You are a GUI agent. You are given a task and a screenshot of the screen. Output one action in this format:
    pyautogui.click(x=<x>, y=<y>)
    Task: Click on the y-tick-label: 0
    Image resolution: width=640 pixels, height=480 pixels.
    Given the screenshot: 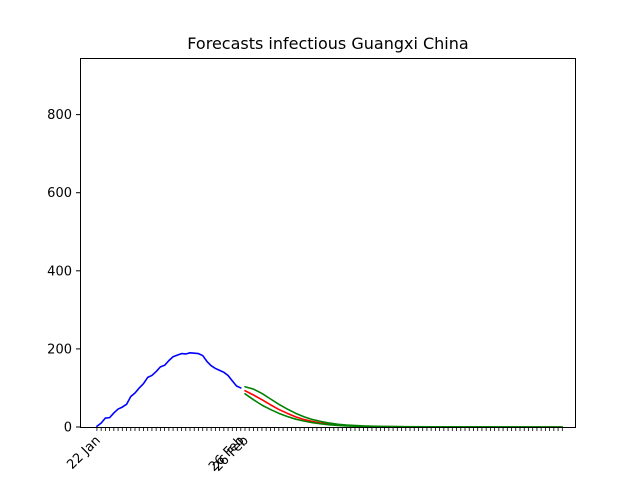 What is the action you would take?
    pyautogui.click(x=68, y=428)
    